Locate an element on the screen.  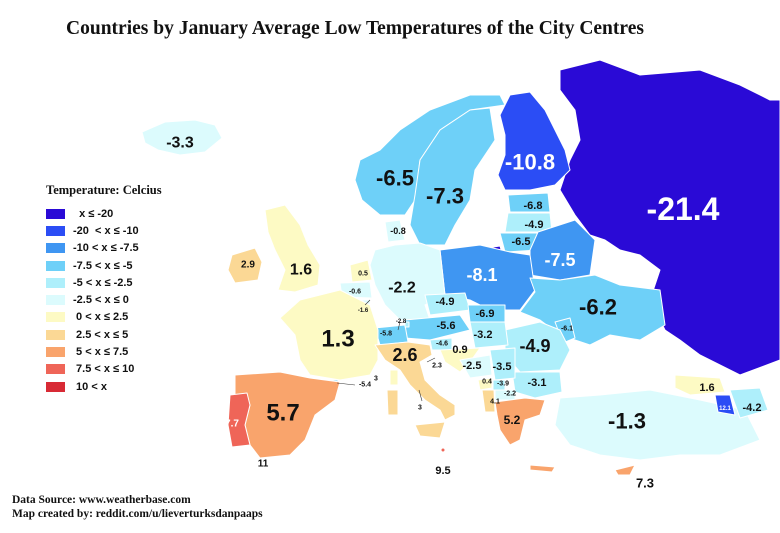
region-montenegro is located at coordinates (485, 384).